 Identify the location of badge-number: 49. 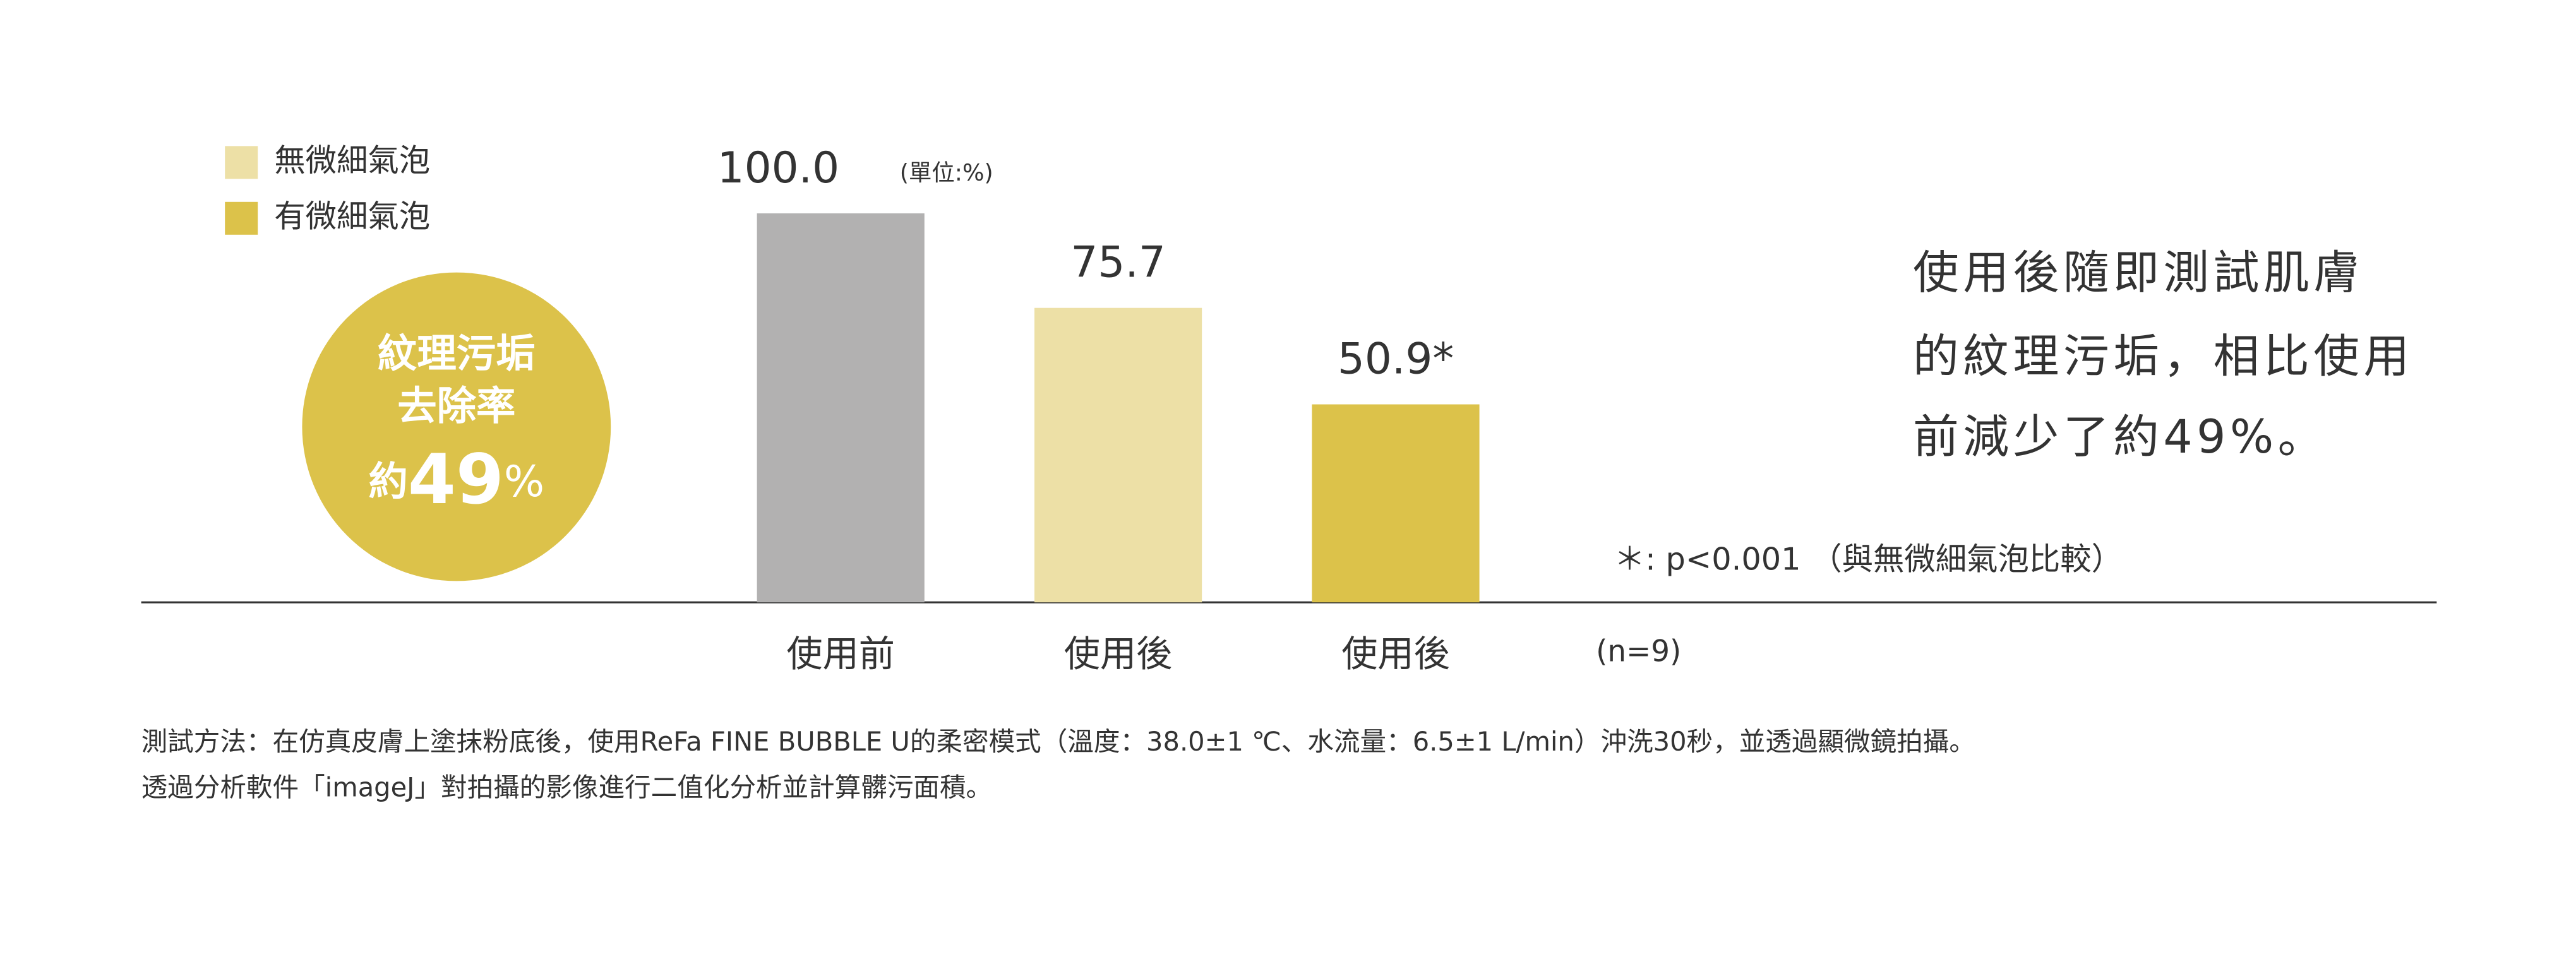
(456, 479).